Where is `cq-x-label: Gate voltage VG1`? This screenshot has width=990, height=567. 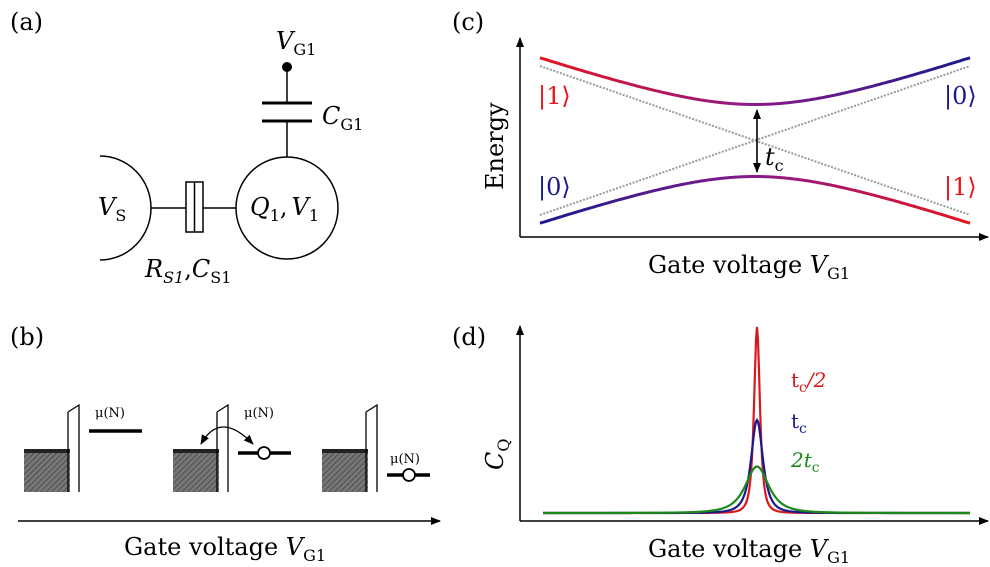
cq-x-label: Gate voltage VG1 is located at coordinates (749, 551).